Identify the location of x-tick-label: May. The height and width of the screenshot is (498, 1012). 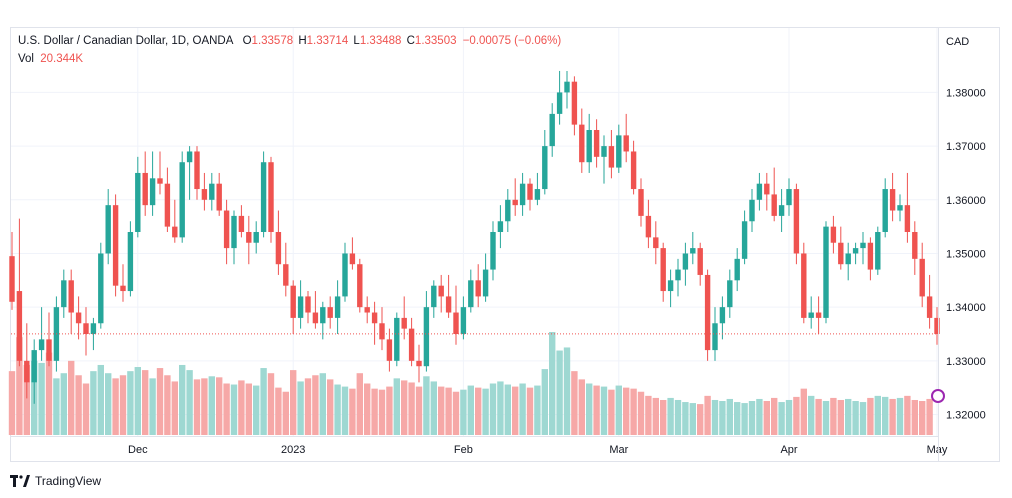
(937, 450).